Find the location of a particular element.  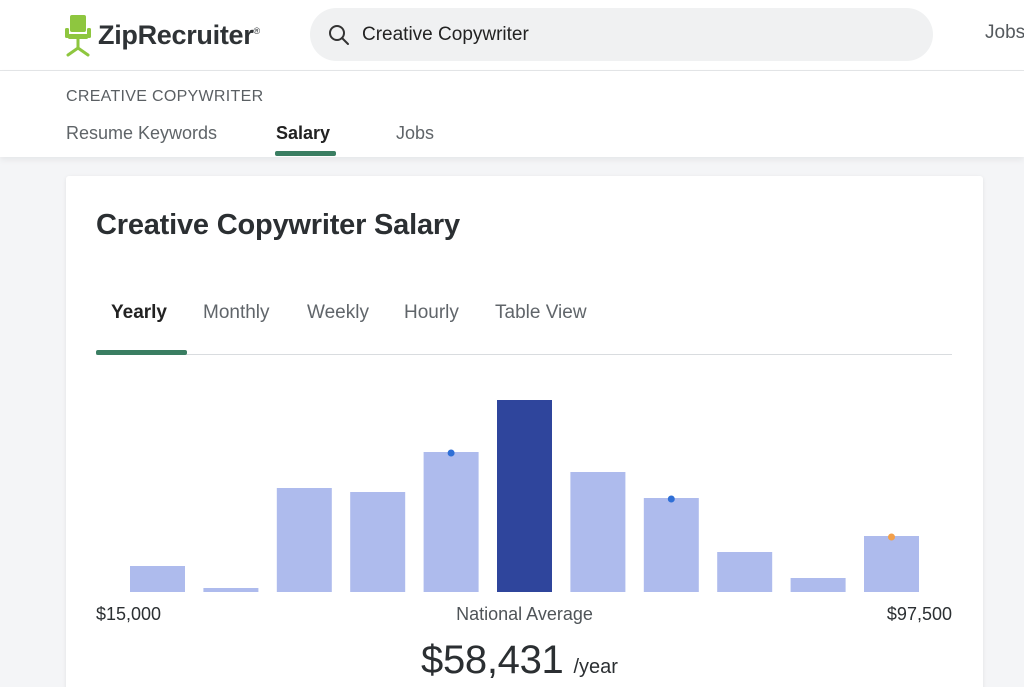

tab-resume-keywords: Resume Keywords is located at coordinates (142, 133).